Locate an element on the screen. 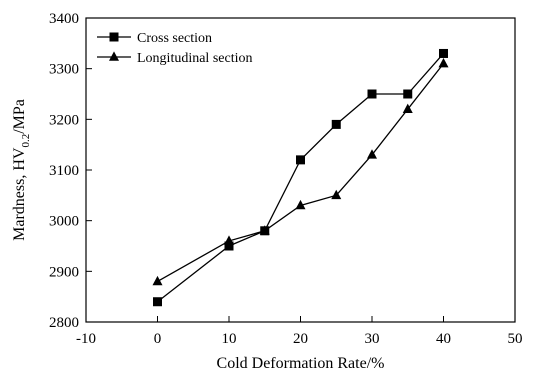 This screenshot has height=381, width=533. y-tick-label: 3200 is located at coordinates (64, 120).